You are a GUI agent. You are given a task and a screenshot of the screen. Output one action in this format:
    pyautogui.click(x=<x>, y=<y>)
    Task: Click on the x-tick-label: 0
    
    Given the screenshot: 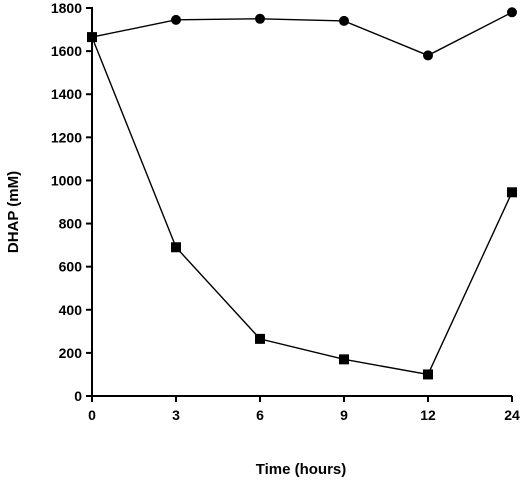 What is the action you would take?
    pyautogui.click(x=92, y=415)
    